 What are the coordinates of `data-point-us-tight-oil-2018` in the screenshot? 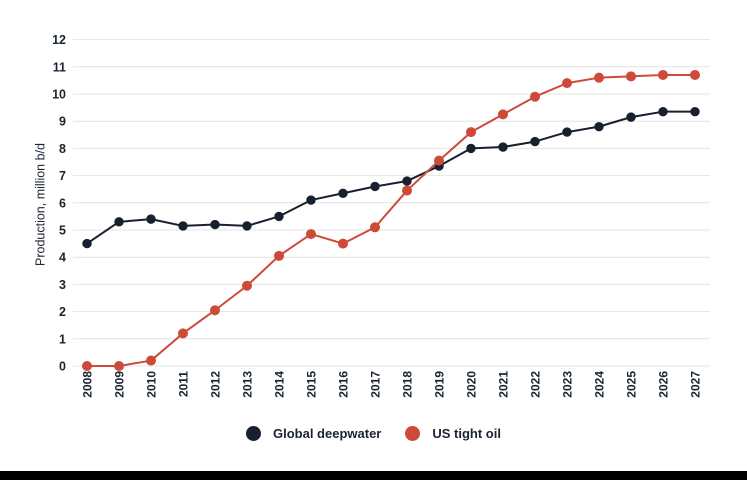 It's located at (407, 190).